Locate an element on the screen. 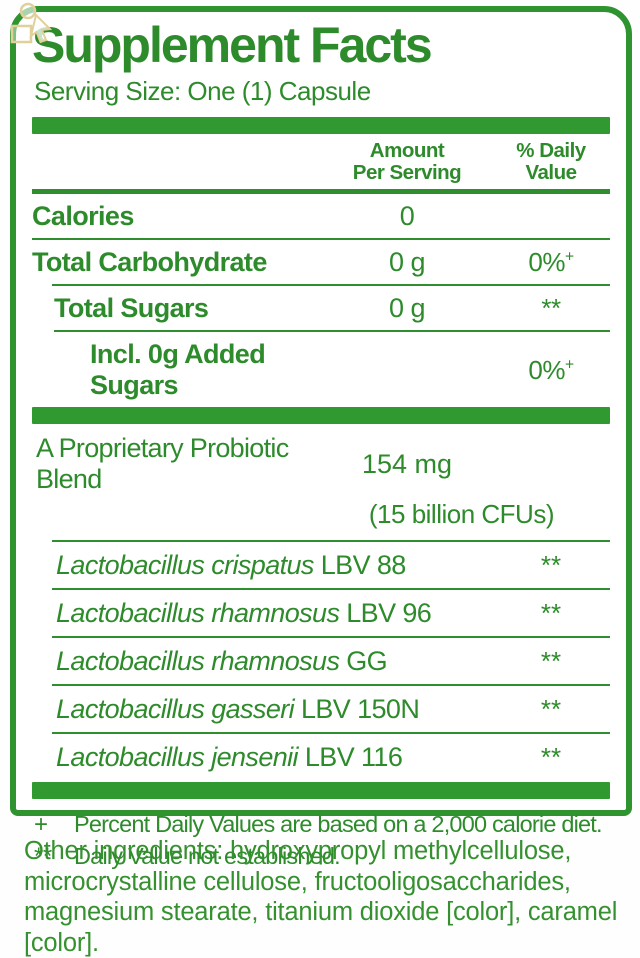  footnote-dv-not-established: ** Daily Value not established. is located at coordinates (321, 857).